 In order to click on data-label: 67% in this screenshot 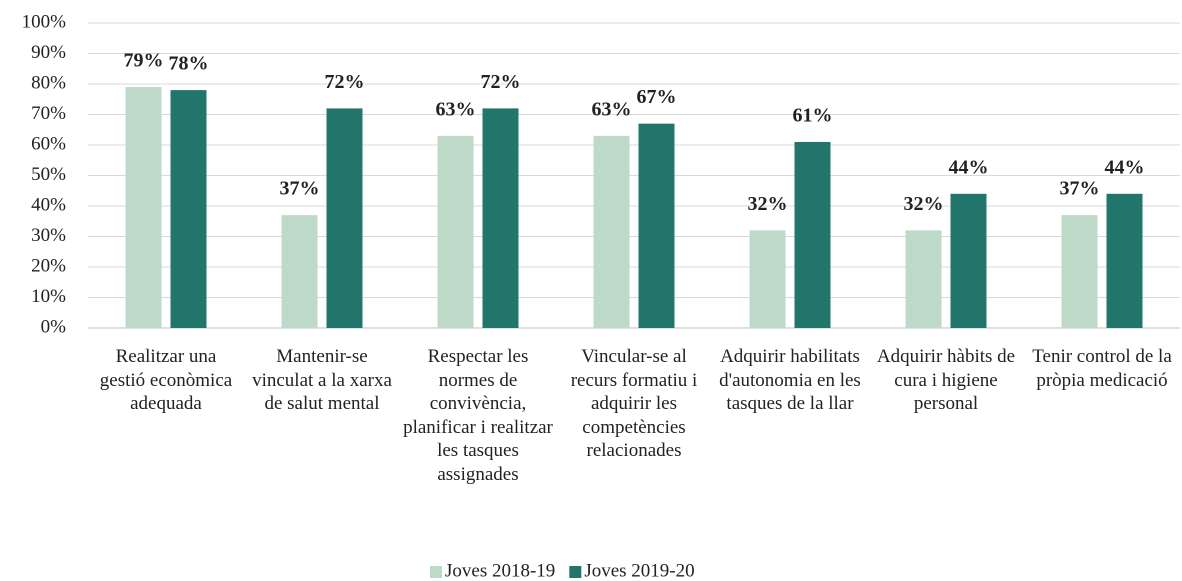, I will do `click(657, 97)`.